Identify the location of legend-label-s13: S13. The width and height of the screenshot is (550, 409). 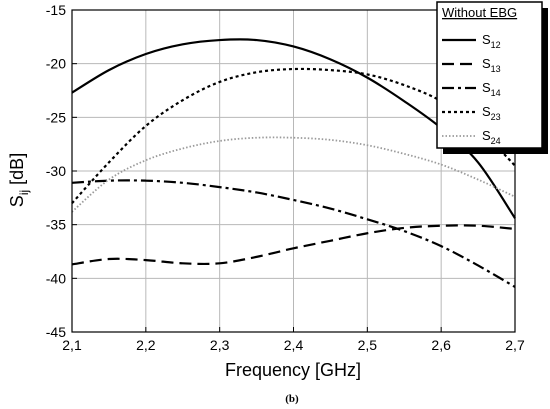
(491, 65).